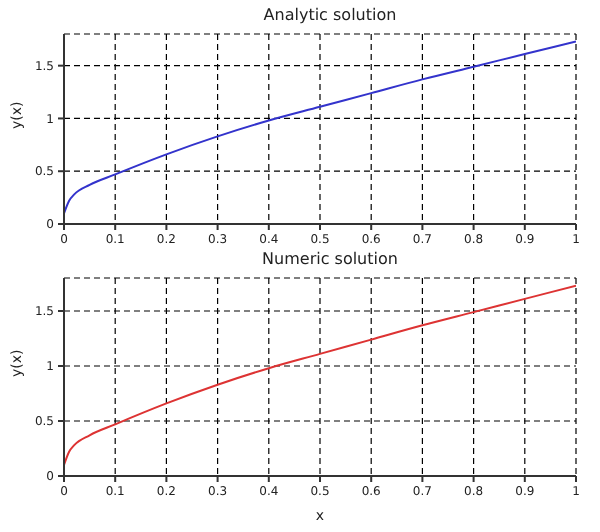 This screenshot has width=600, height=532. I want to click on chart-title: Analytic solution, so click(330, 16).